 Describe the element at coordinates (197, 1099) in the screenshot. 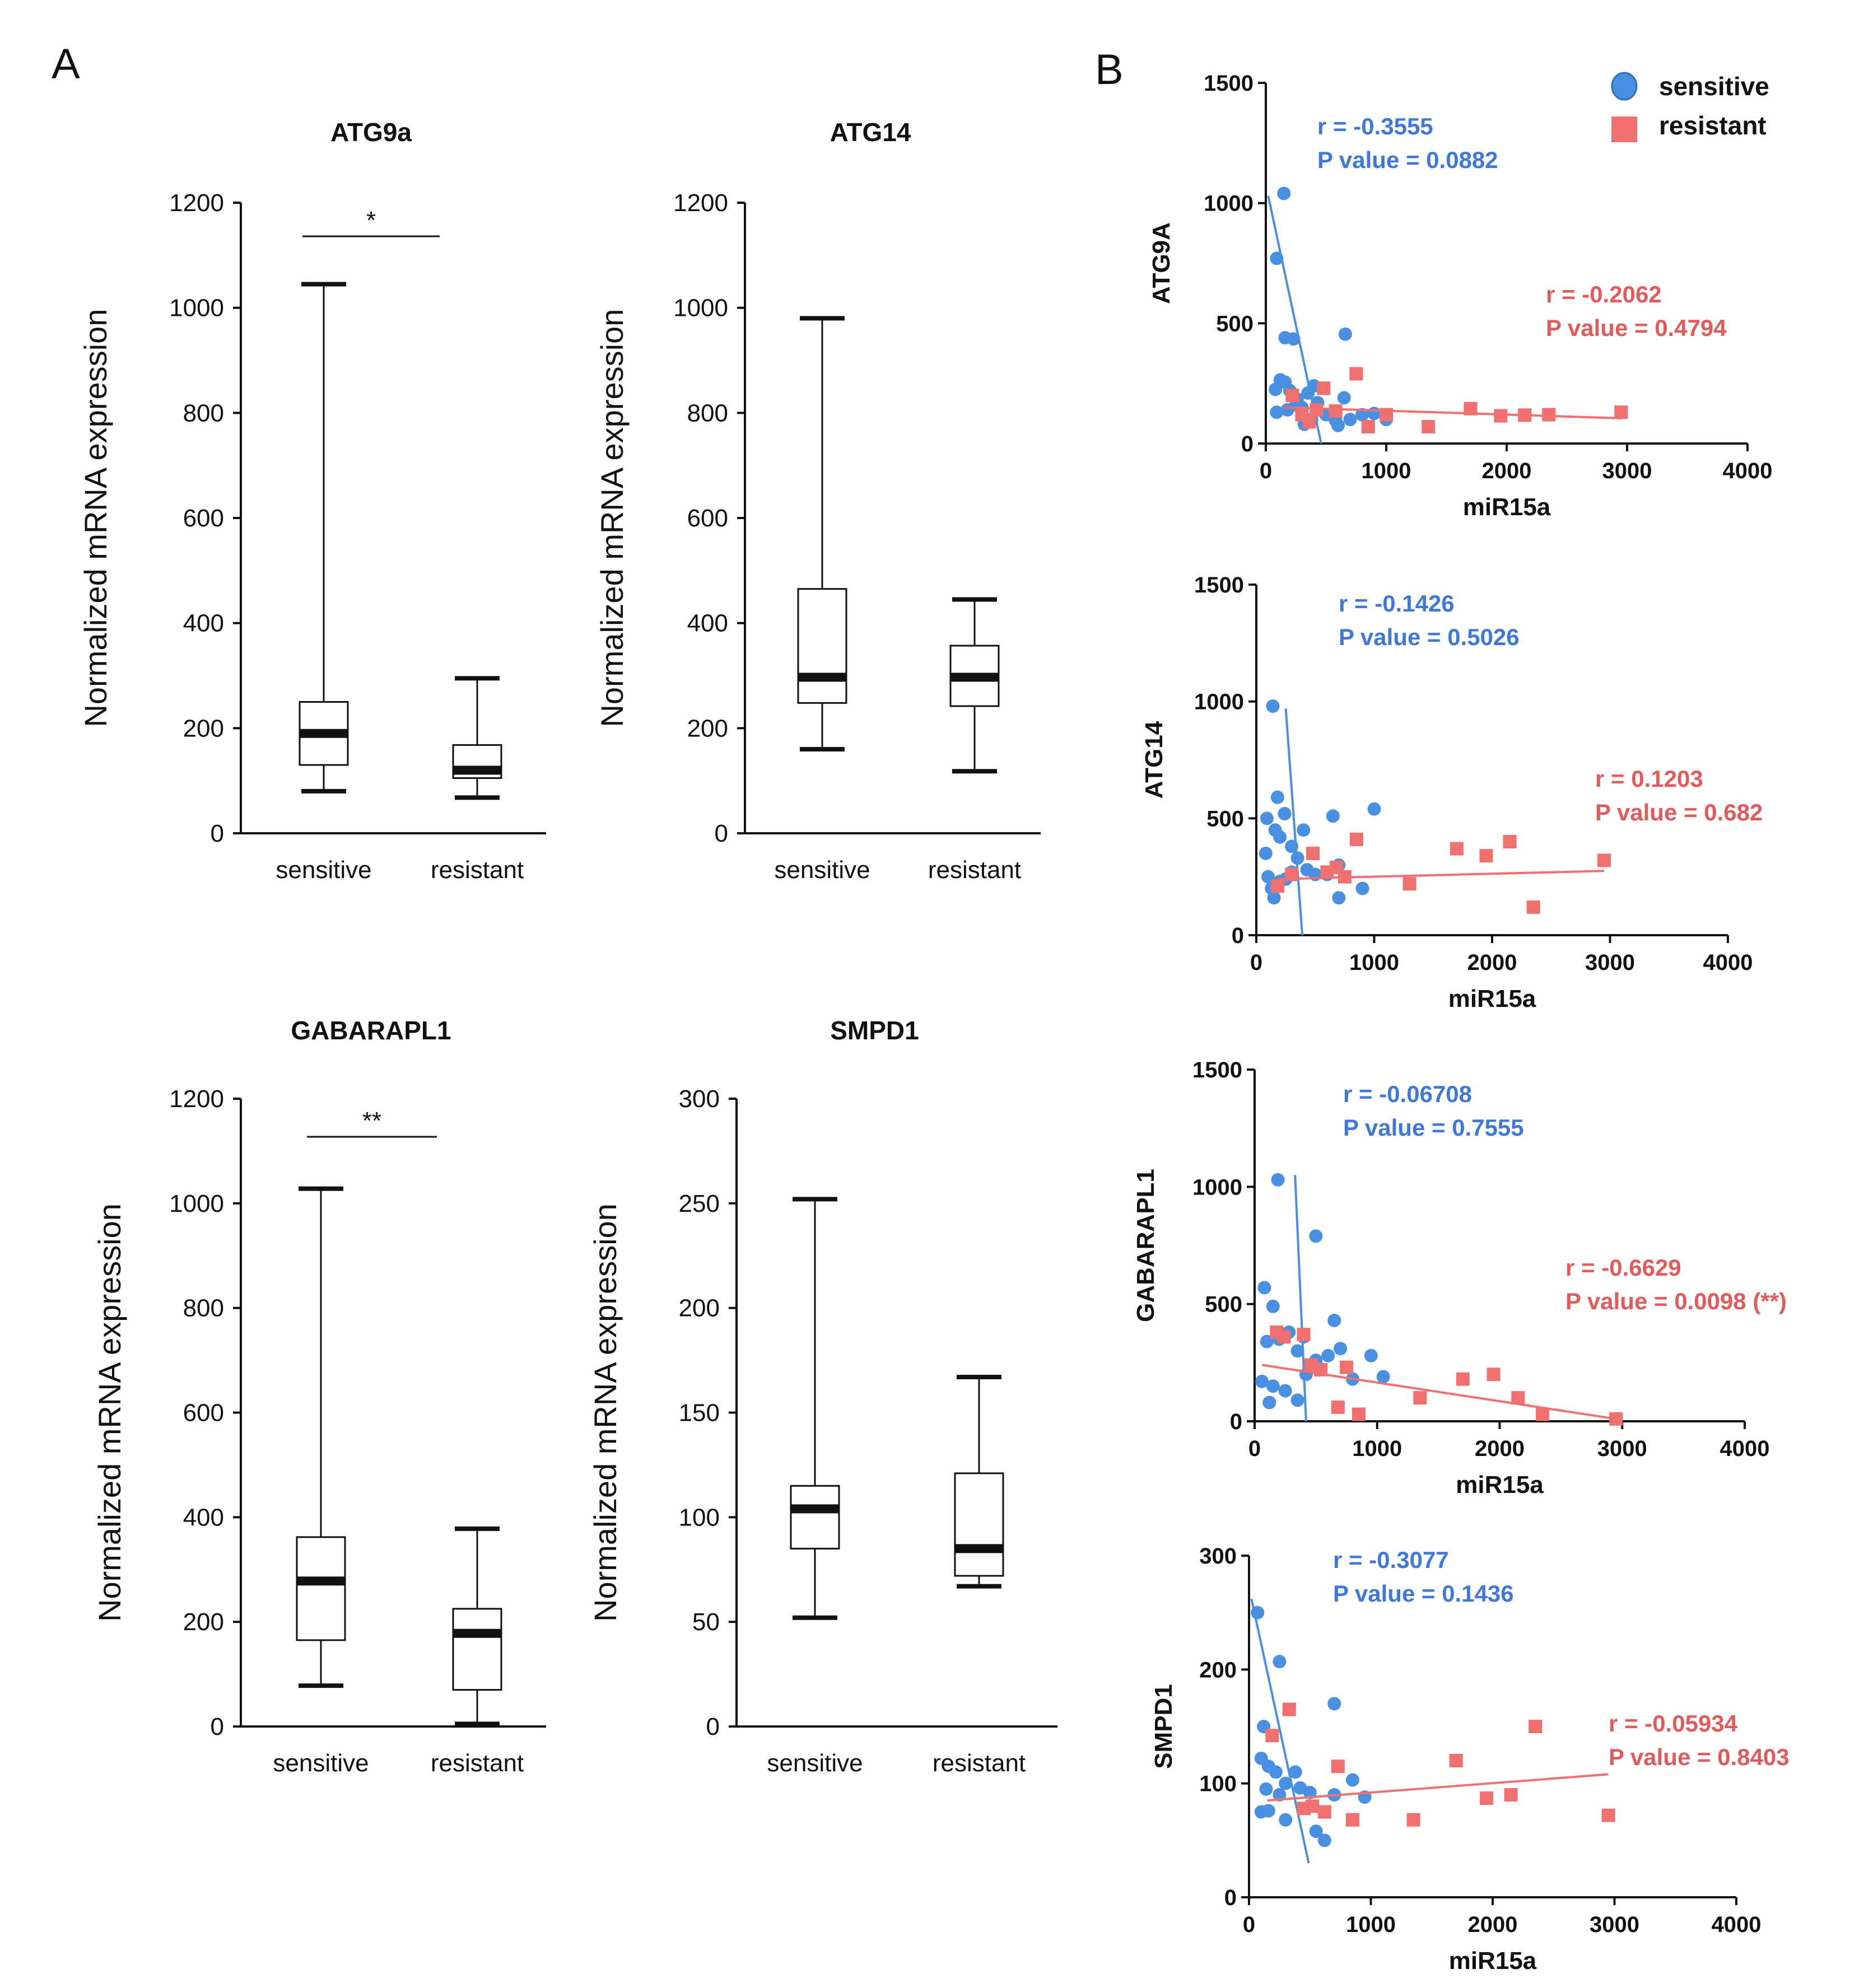

I see `y-tick-label: 1200` at that location.